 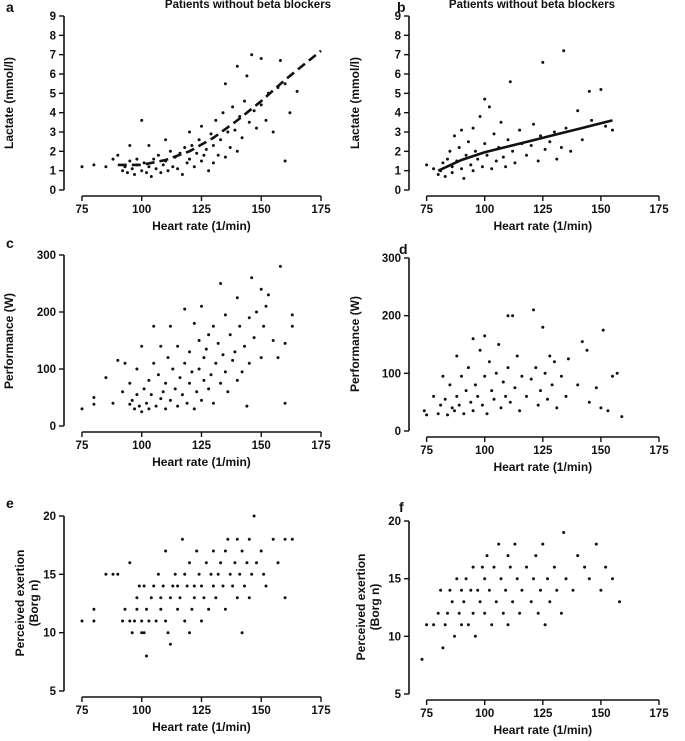 I want to click on panel-label: f, so click(x=401, y=507).